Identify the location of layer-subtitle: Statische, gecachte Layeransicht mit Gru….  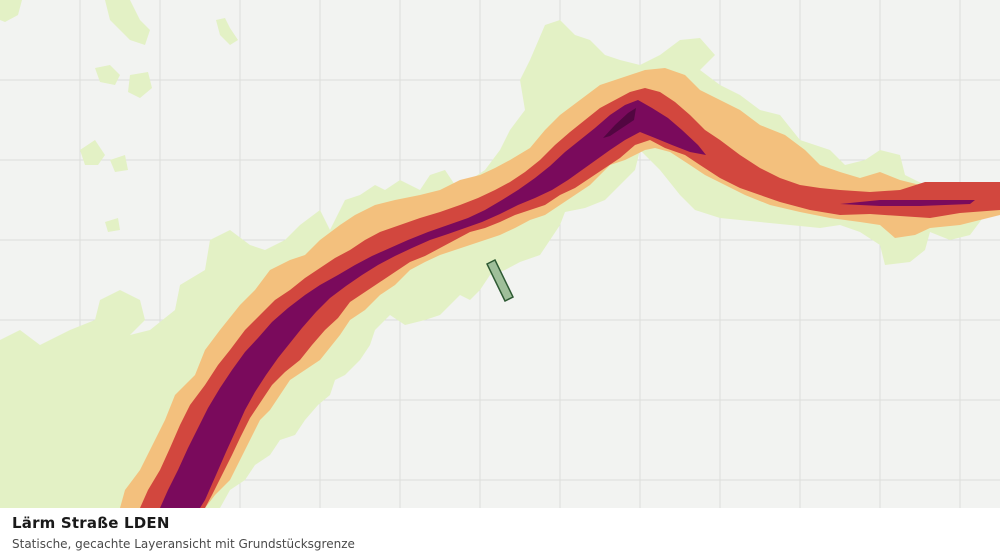
(183, 544).